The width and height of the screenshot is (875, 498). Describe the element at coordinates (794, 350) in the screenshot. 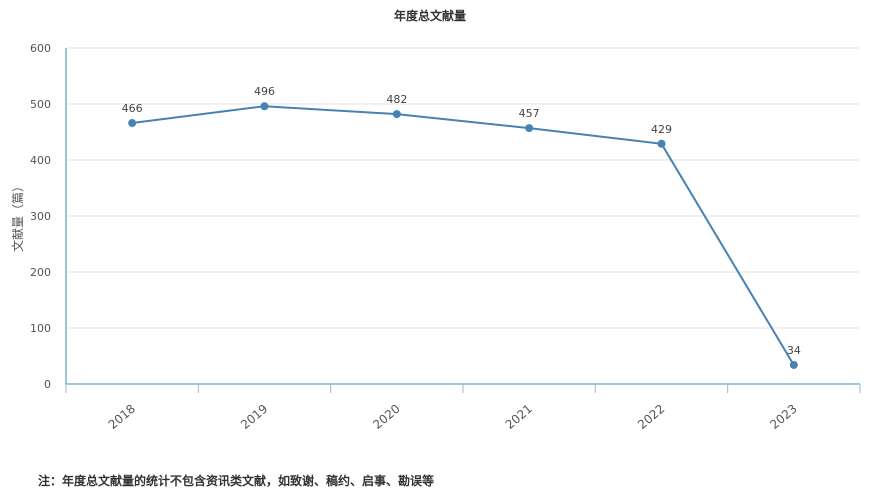

I see `data-label: 34` at that location.